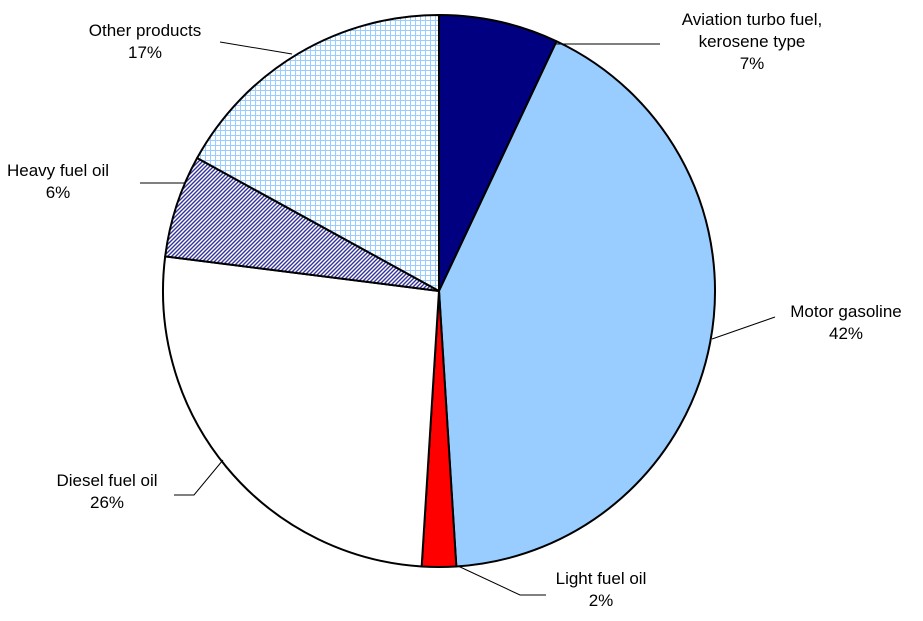  Describe the element at coordinates (601, 600) in the screenshot. I see `slice-percent-light-fuel-oil: 2%` at that location.